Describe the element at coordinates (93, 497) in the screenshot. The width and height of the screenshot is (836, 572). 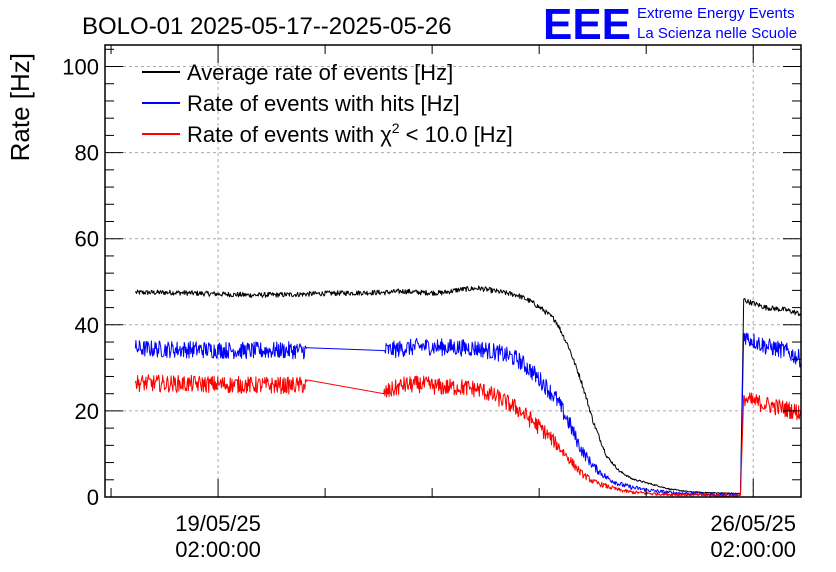
I see `y-tick-label: 0` at that location.